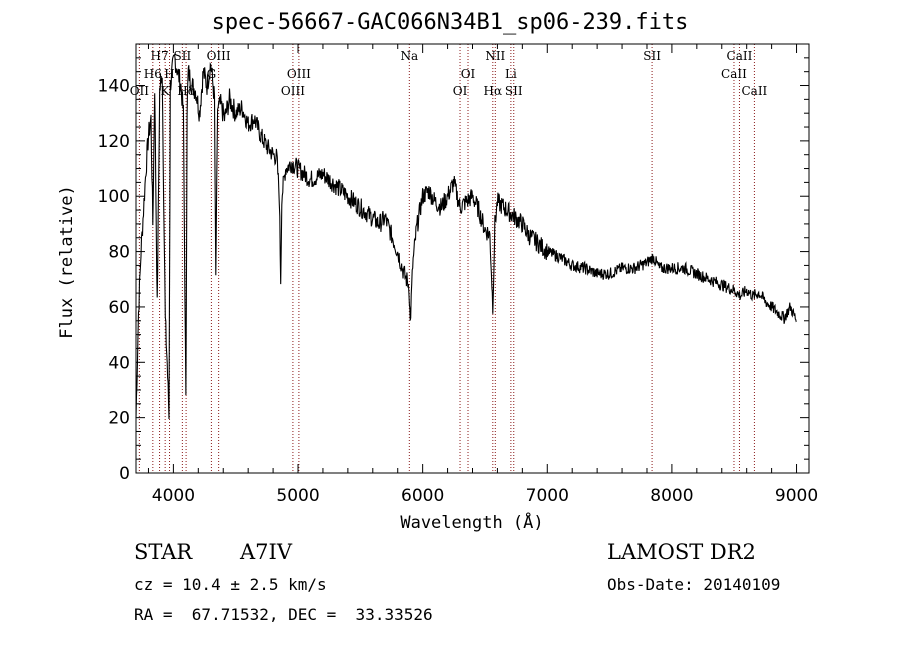  What do you see at coordinates (119, 363) in the screenshot?
I see `y-tick-label: 40` at bounding box center [119, 363].